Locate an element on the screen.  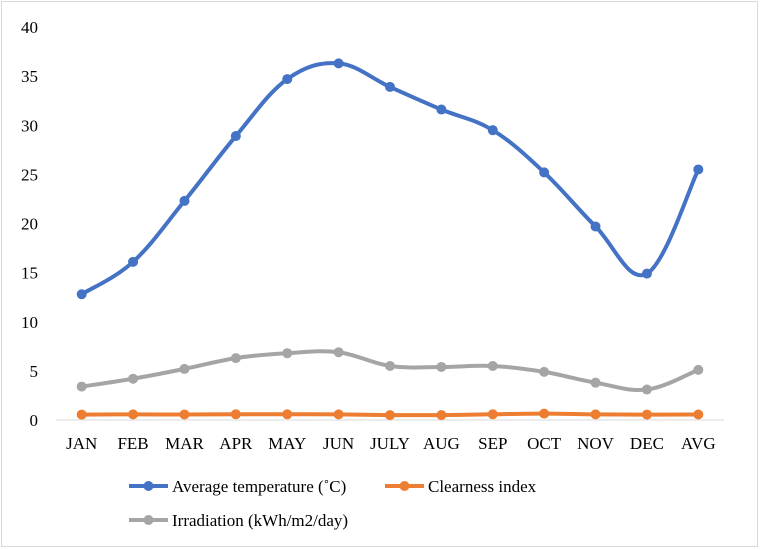
x-axis-ticks: JAN FEB MAR APR MAY JUN JULY AUG SEP OCT NOV DEC AVG is located at coordinates (391, 443).